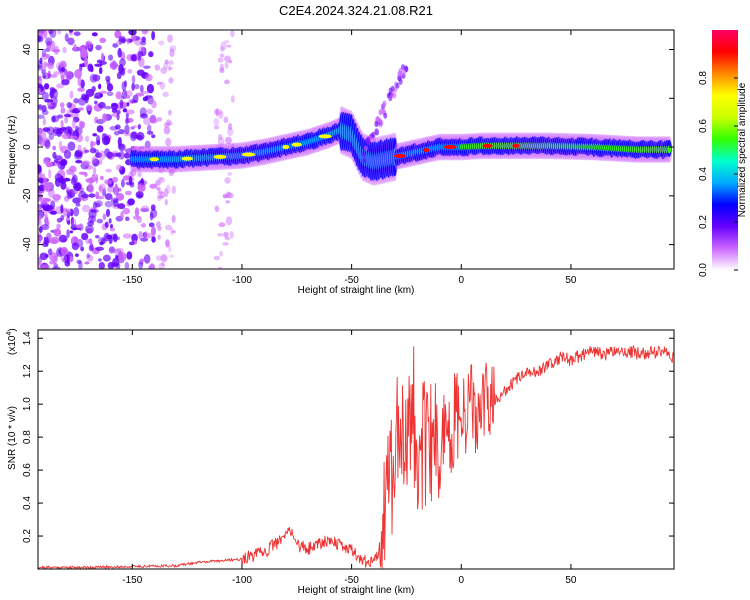 This screenshot has width=750, height=600. What do you see at coordinates (132, 280) in the screenshot?
I see `spectrogram-x-tick-label: -150` at bounding box center [132, 280].